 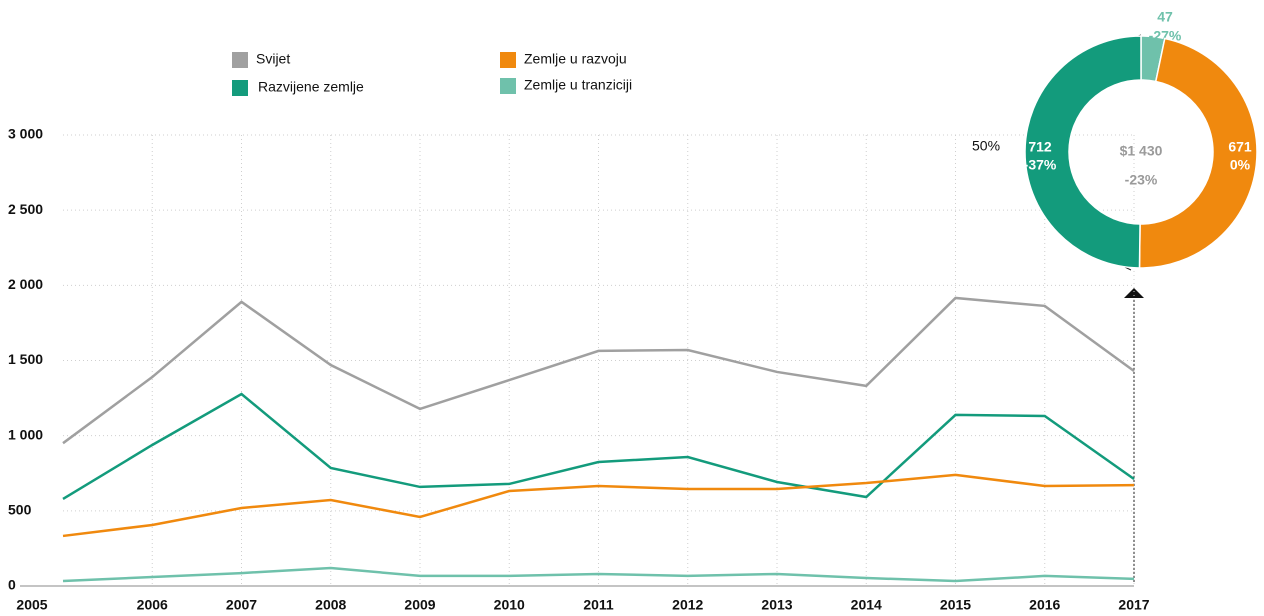 I want to click on y-tick-label: 0, so click(x=12, y=585).